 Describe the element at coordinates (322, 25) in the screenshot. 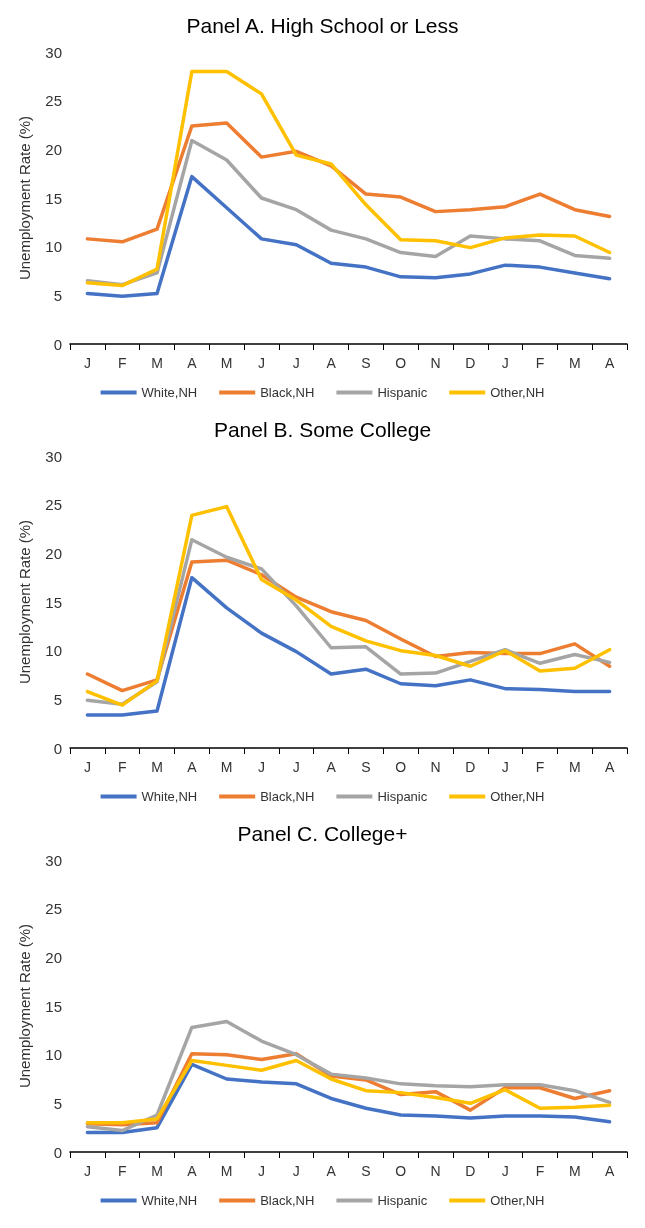

I see `chart-title: Panel A. High School or Less` at that location.